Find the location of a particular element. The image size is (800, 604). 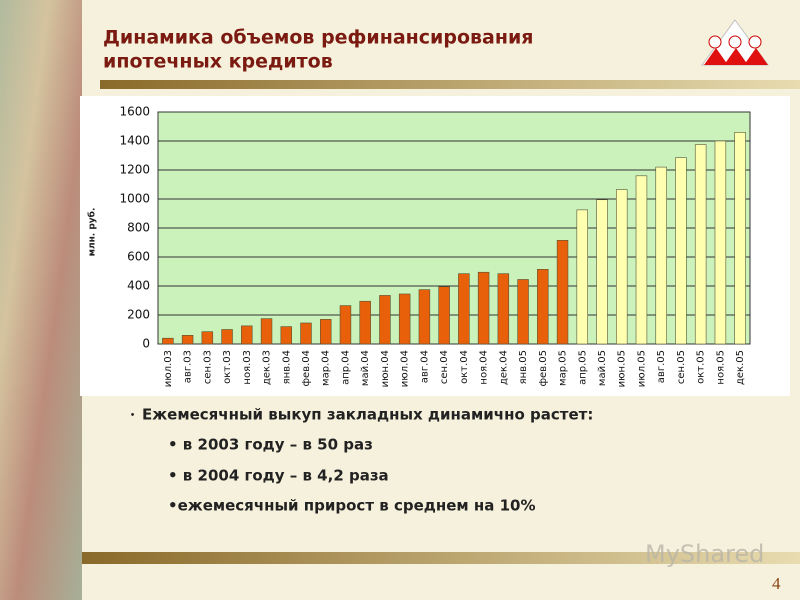

x-tick-label: янв.05 is located at coordinates (523, 367).